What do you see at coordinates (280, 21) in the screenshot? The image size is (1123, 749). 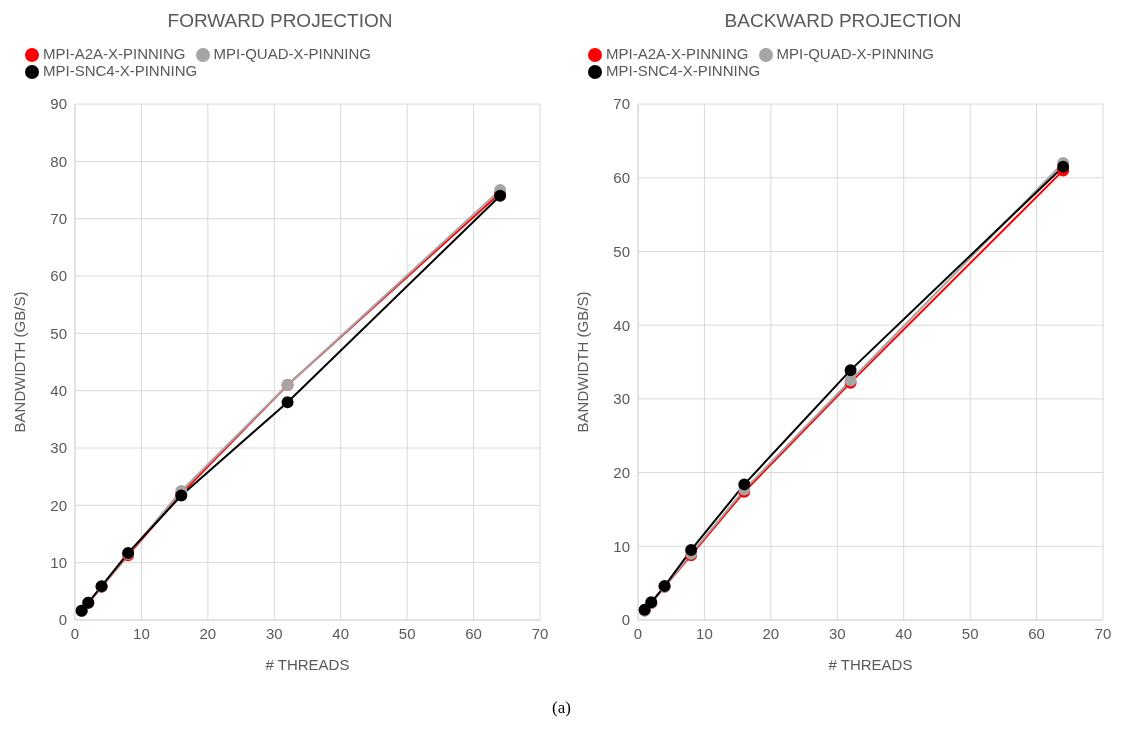 I see `chart-title: FORWARD PROJECTION` at bounding box center [280, 21].